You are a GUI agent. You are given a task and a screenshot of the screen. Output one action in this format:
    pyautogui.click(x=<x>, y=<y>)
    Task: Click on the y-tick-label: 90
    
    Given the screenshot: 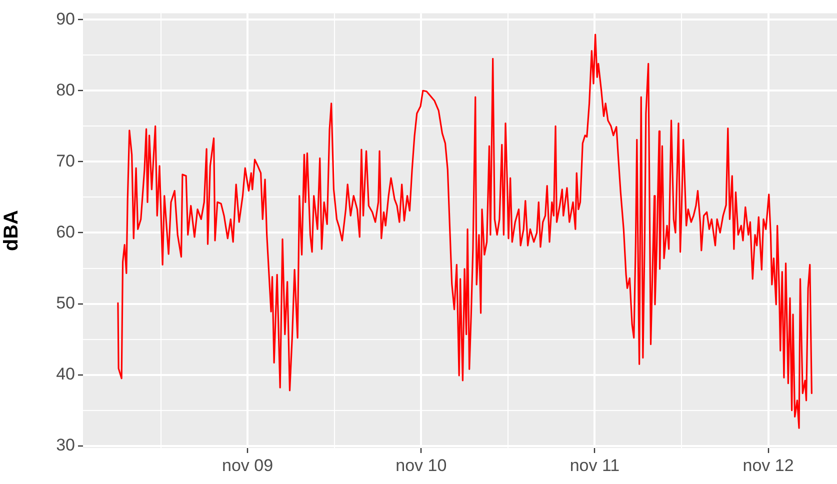 What is the action you would take?
    pyautogui.click(x=65, y=18)
    